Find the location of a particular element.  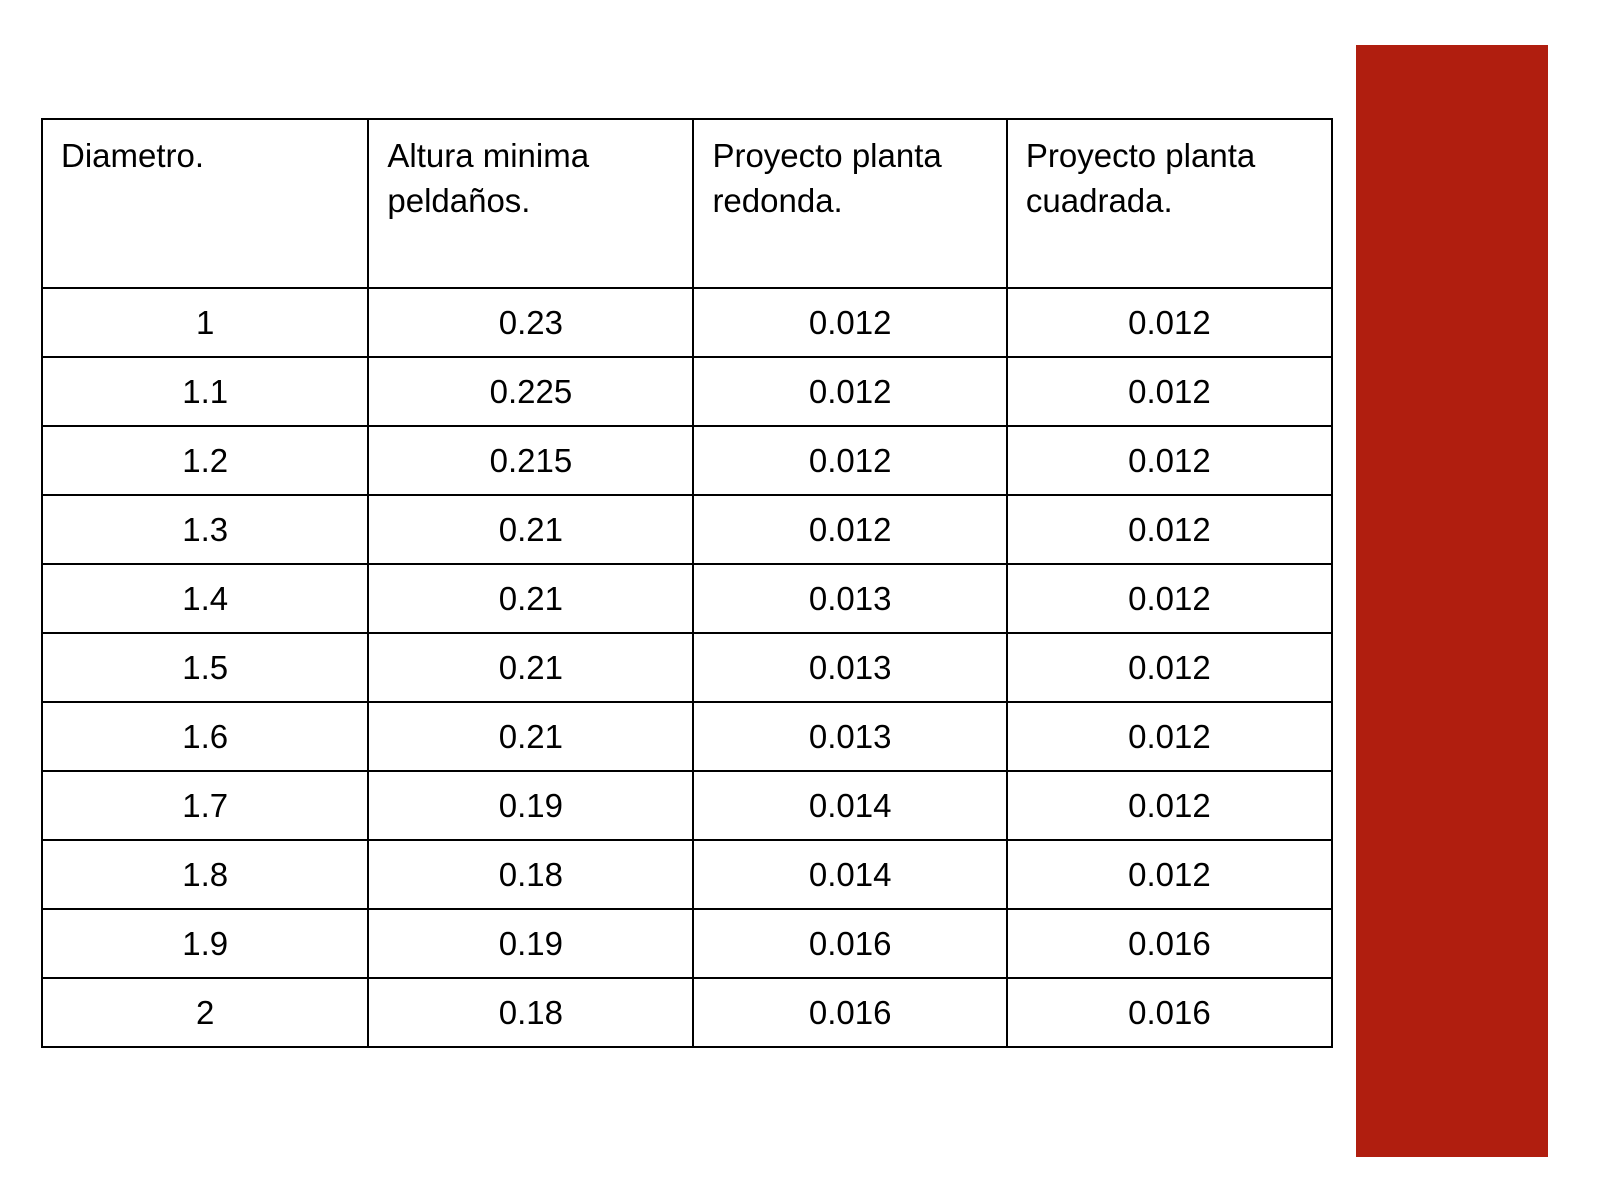

table-row: 1.3 0.21 0.012 0.012 is located at coordinates (687, 529).